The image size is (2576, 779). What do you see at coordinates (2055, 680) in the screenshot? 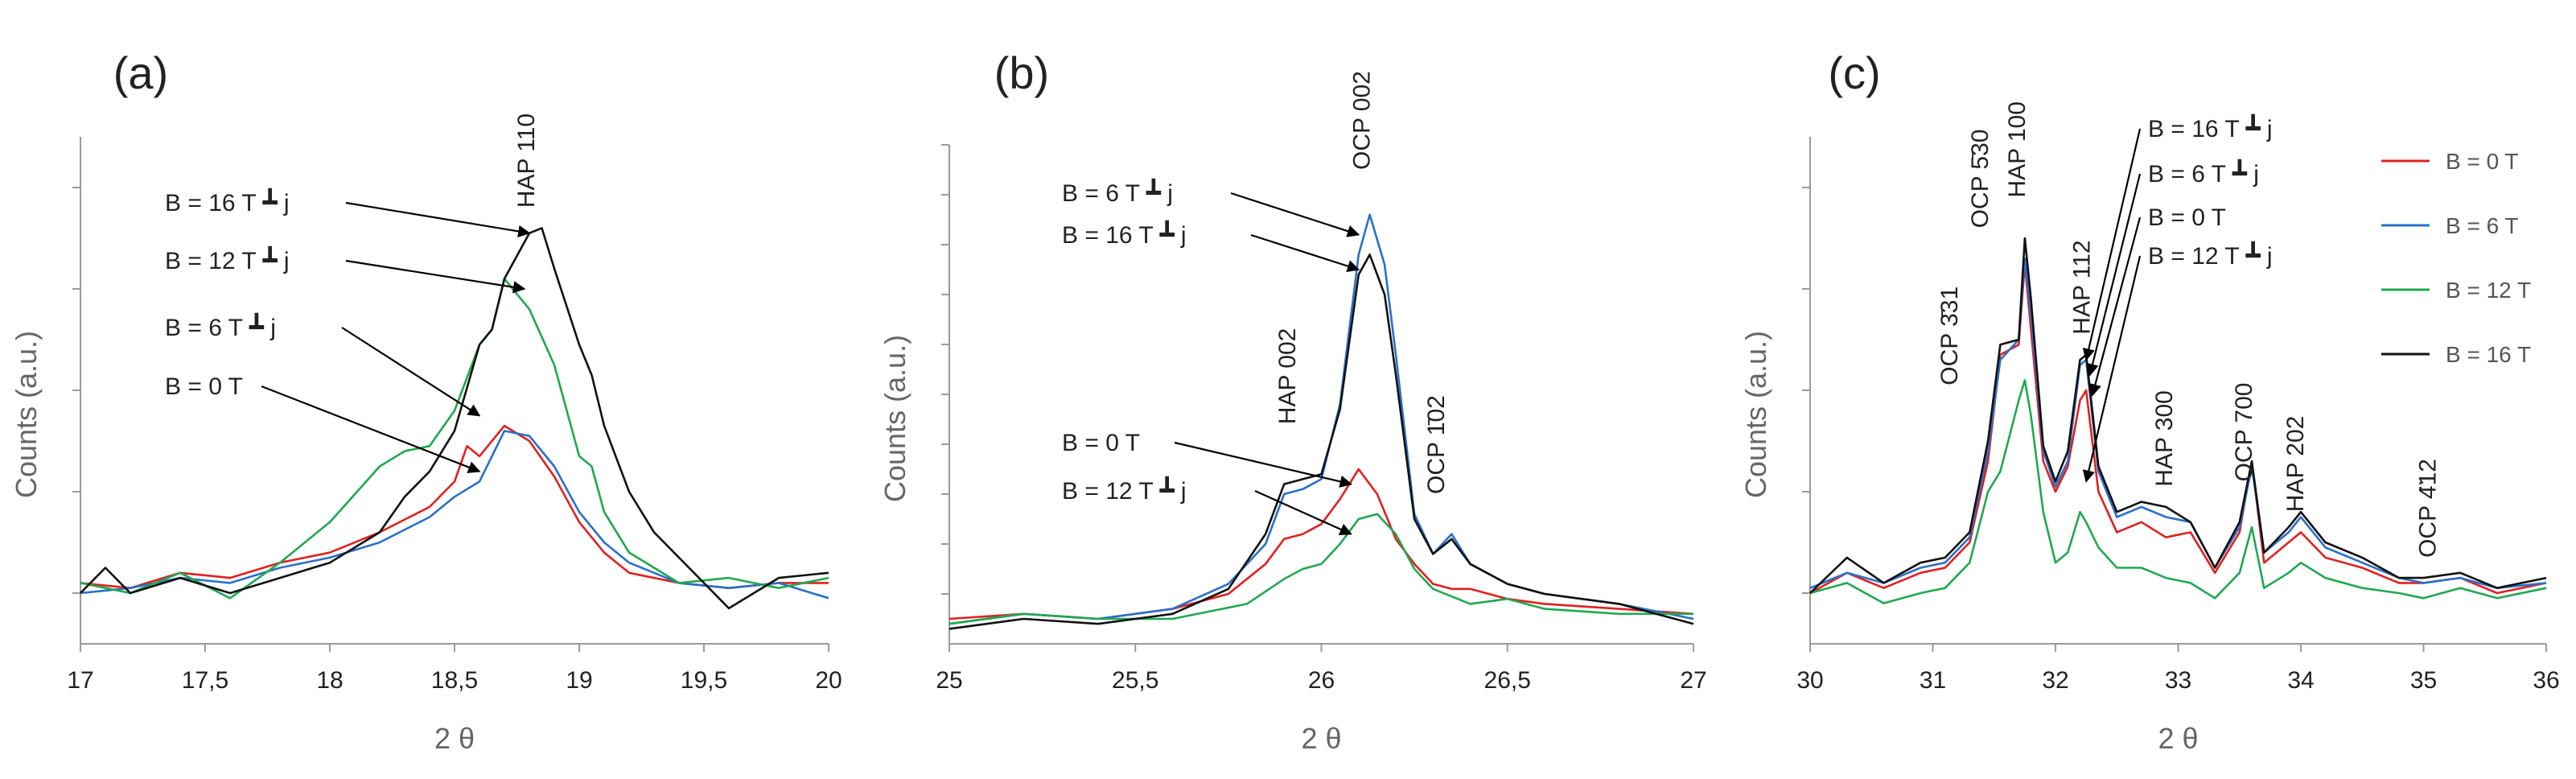
I see `x-tick-label: 32` at bounding box center [2055, 680].